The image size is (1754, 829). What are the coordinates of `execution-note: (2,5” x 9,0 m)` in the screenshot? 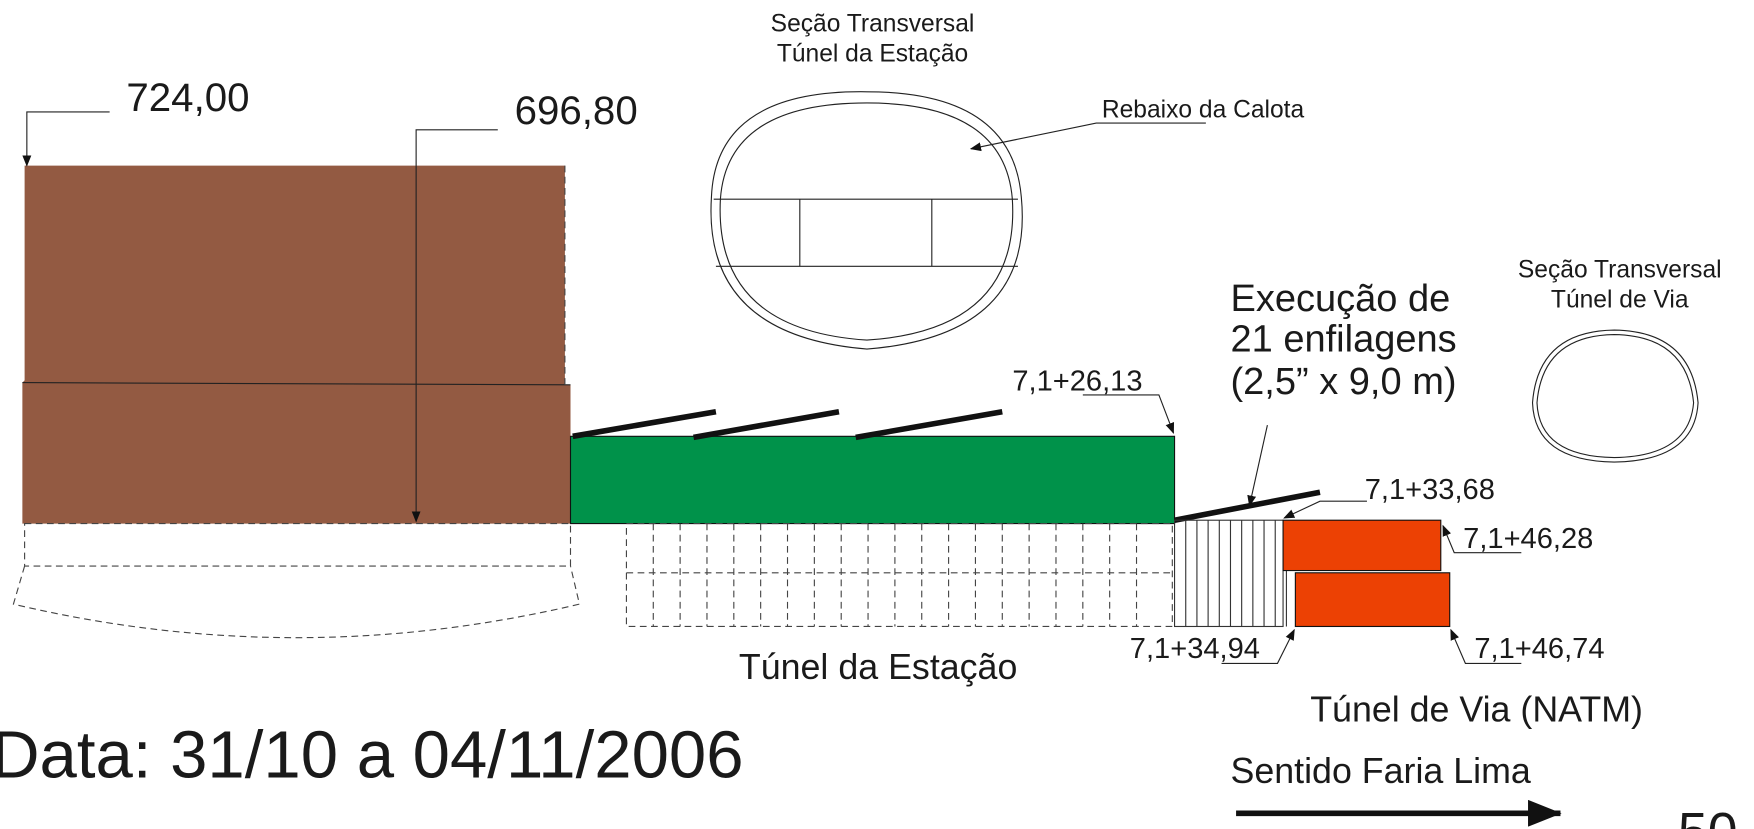 It's located at (1343, 382).